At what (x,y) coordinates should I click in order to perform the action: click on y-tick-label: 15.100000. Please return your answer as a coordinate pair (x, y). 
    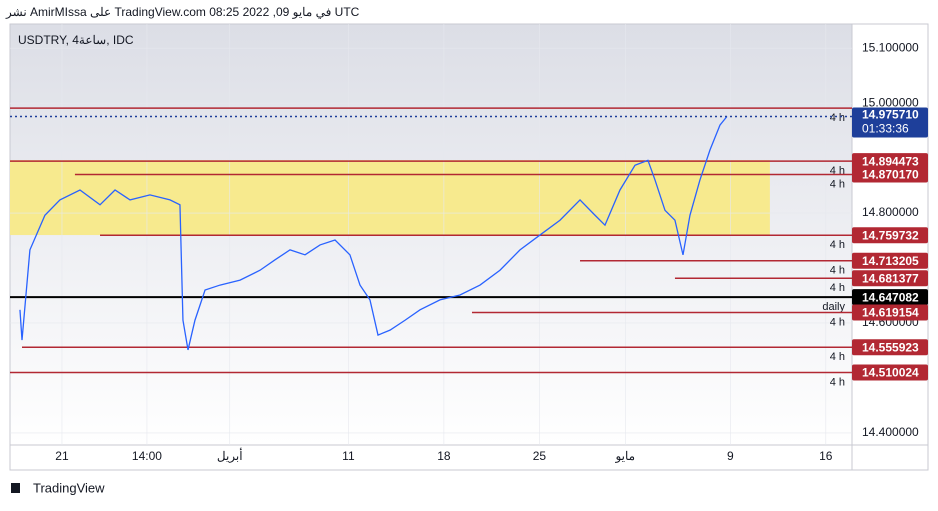
    Looking at the image, I should click on (890, 47).